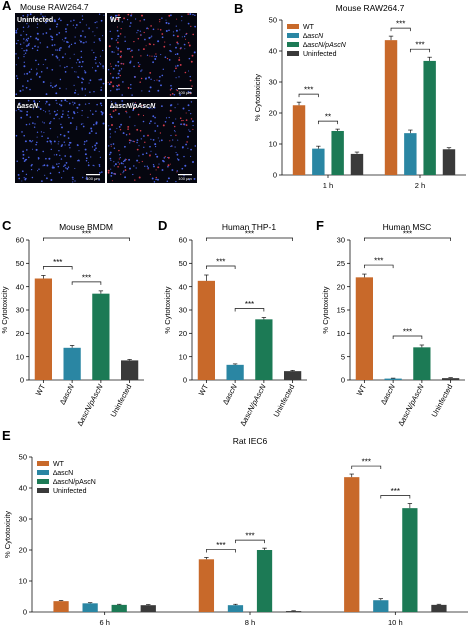 This screenshot has width=474, height=631. Describe the element at coordinates (273, 51) in the screenshot. I see `y-tick-label: 40` at that location.